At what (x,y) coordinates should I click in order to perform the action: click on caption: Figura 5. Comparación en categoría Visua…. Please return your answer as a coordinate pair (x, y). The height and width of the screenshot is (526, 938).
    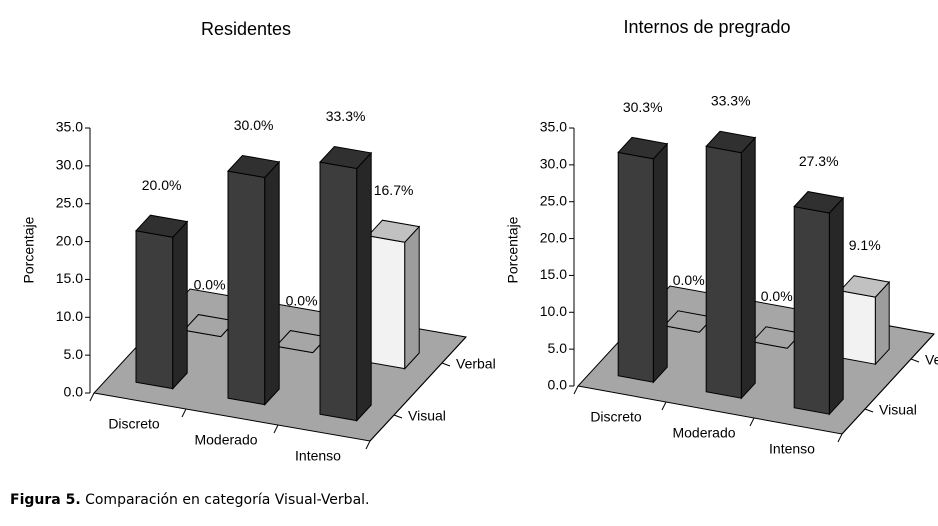
    Looking at the image, I should click on (189, 500).